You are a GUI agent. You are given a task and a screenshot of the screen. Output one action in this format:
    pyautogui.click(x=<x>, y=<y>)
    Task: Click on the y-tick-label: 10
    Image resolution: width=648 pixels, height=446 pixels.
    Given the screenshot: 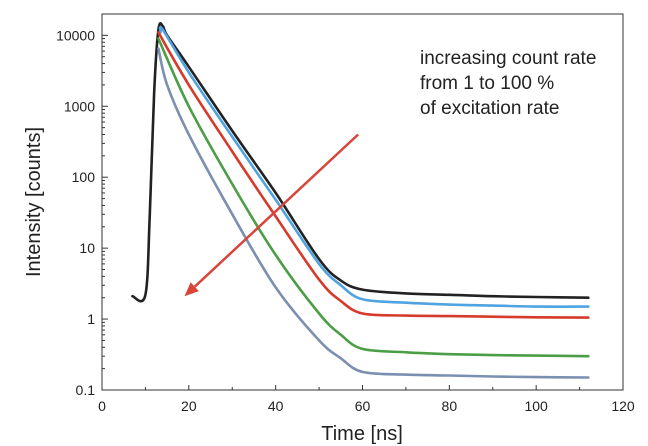 What is the action you would take?
    pyautogui.click(x=87, y=248)
    